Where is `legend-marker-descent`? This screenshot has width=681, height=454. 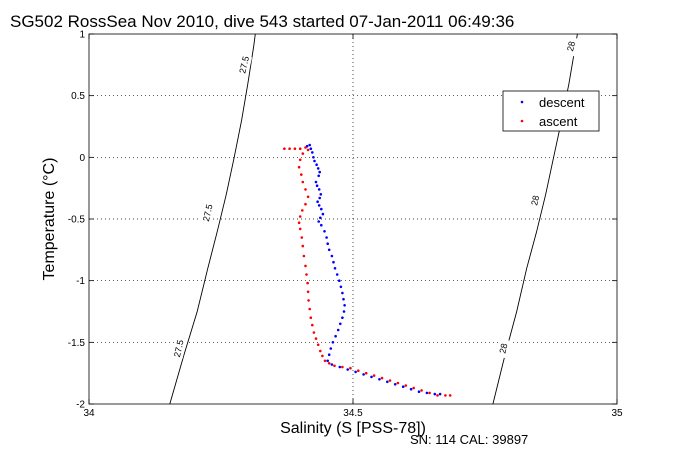 legend-marker-descent is located at coordinates (522, 102).